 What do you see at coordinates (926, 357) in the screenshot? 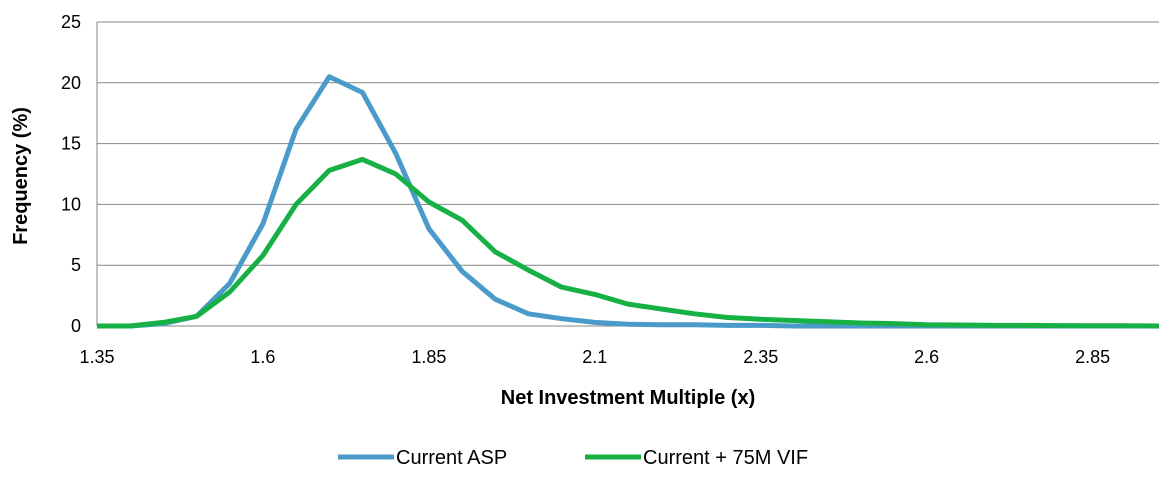
I see `x-tick-label: 2.6` at bounding box center [926, 357].